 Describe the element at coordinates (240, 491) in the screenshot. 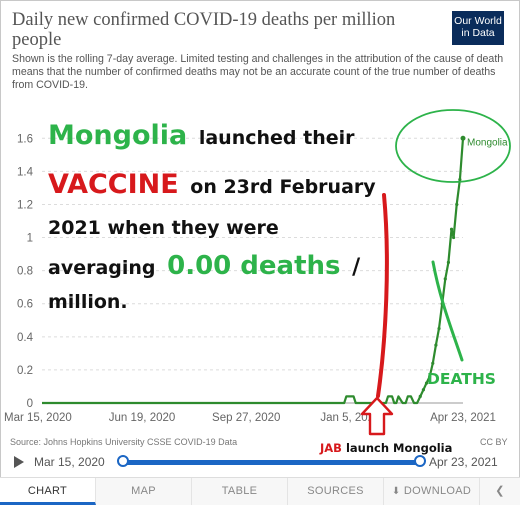

I see `tab-table: TABLE` at that location.